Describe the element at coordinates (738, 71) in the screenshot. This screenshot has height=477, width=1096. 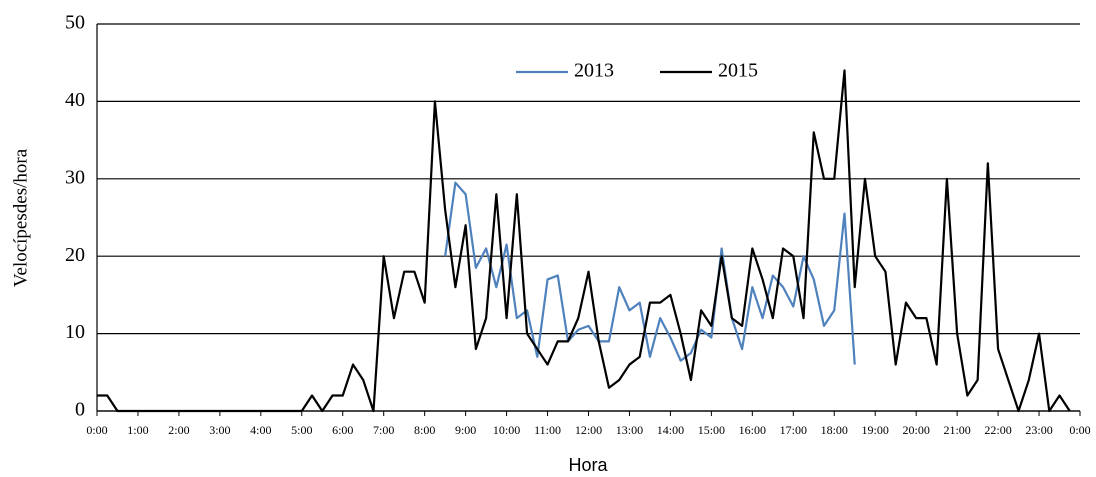
I see `legend-label: 2015` at that location.